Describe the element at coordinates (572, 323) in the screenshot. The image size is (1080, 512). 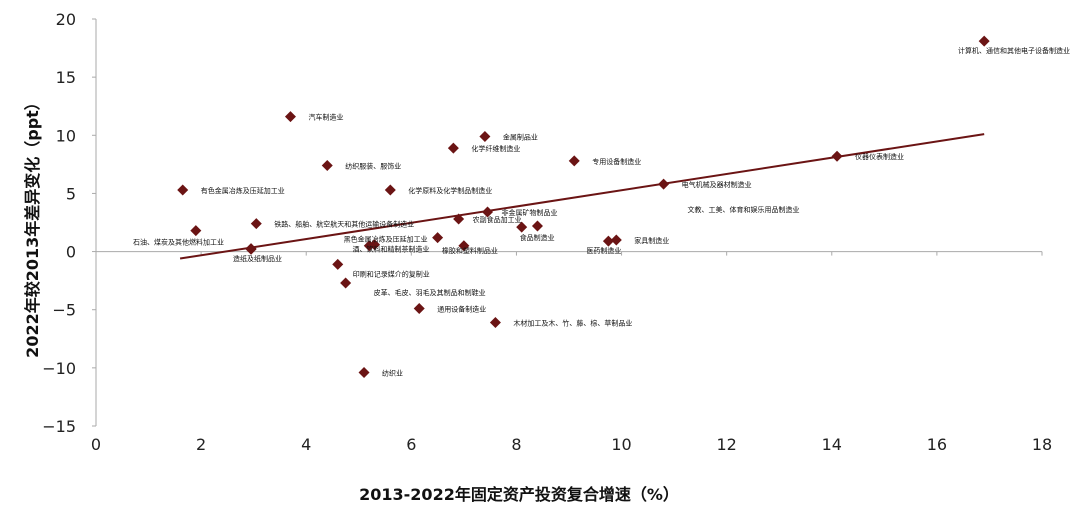
I see `point-label: 木材加工及木、竹、藤、棕、草制品业` at that location.